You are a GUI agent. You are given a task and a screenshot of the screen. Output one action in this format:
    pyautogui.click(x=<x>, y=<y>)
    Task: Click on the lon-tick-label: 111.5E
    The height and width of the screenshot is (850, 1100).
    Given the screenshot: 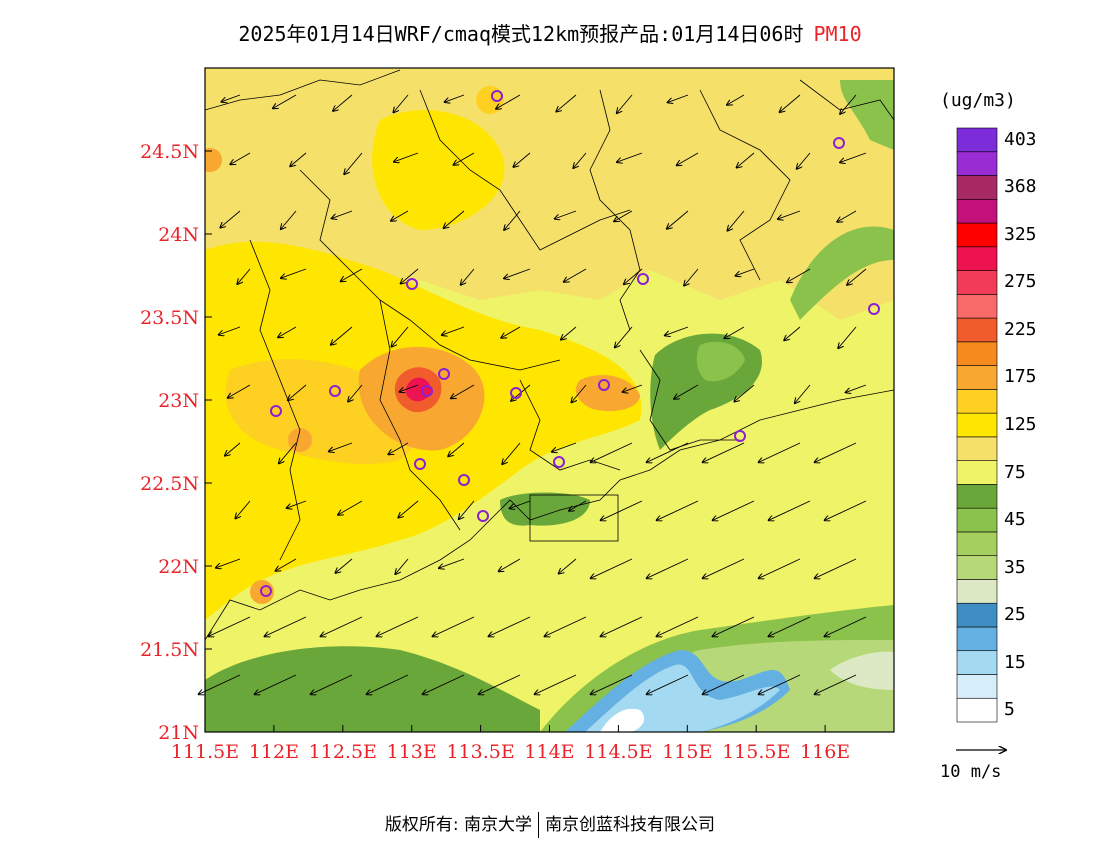 What is the action you would take?
    pyautogui.click(x=205, y=752)
    